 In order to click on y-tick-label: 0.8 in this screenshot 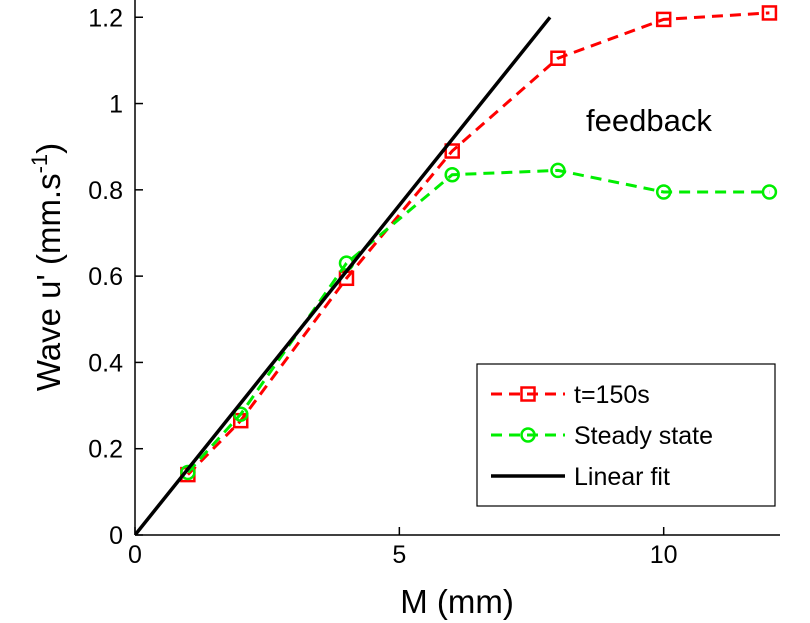, I will do `click(105, 191)`.